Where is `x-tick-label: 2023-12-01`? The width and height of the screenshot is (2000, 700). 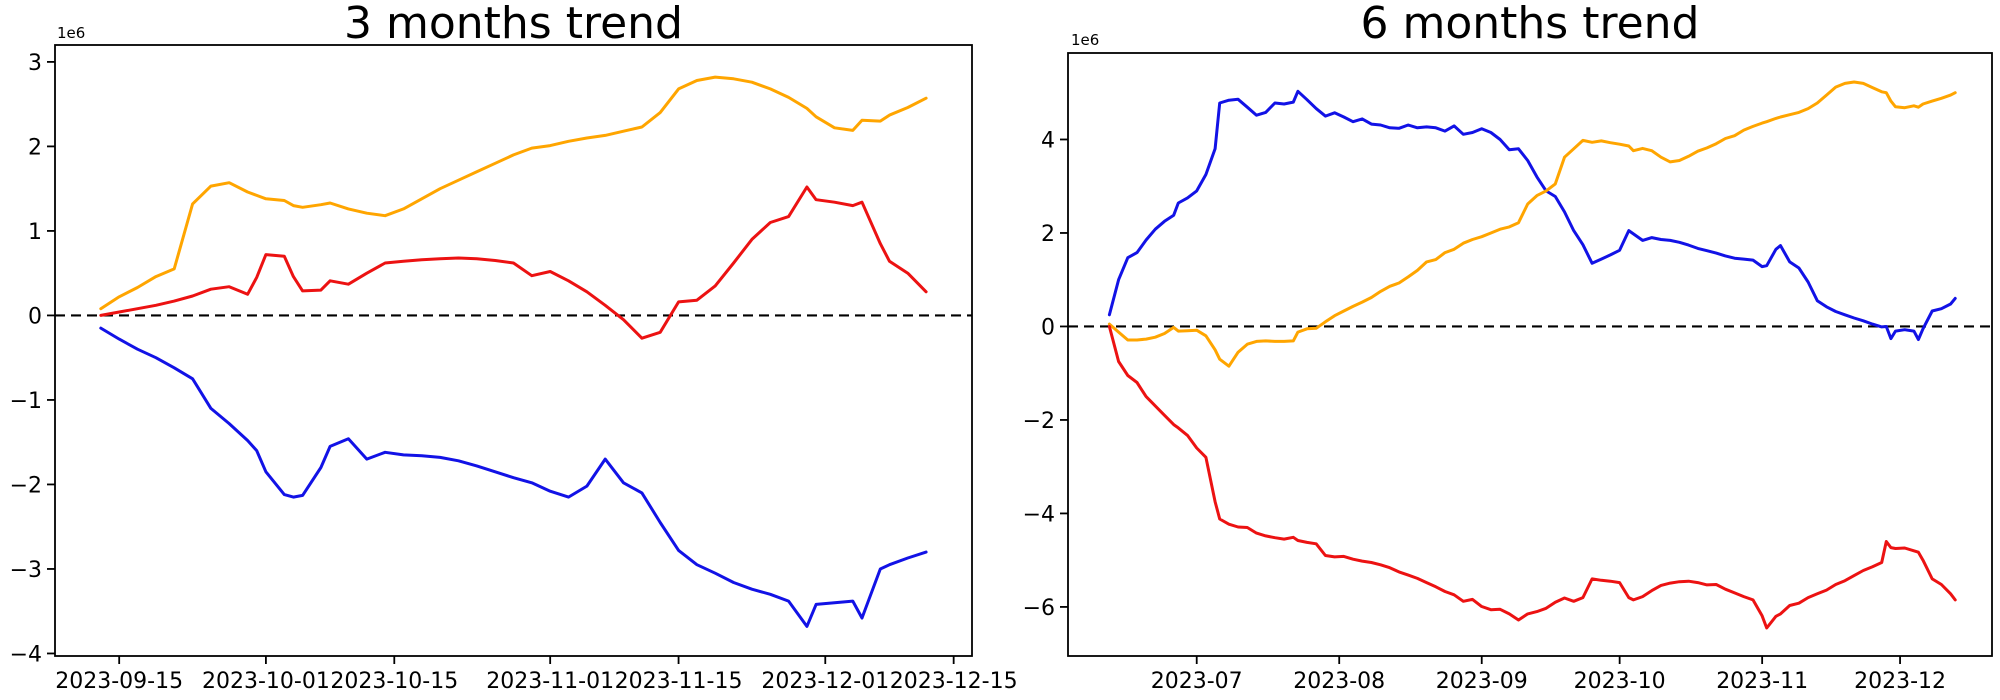 x-tick-label: 2023-12-01 is located at coordinates (825, 681).